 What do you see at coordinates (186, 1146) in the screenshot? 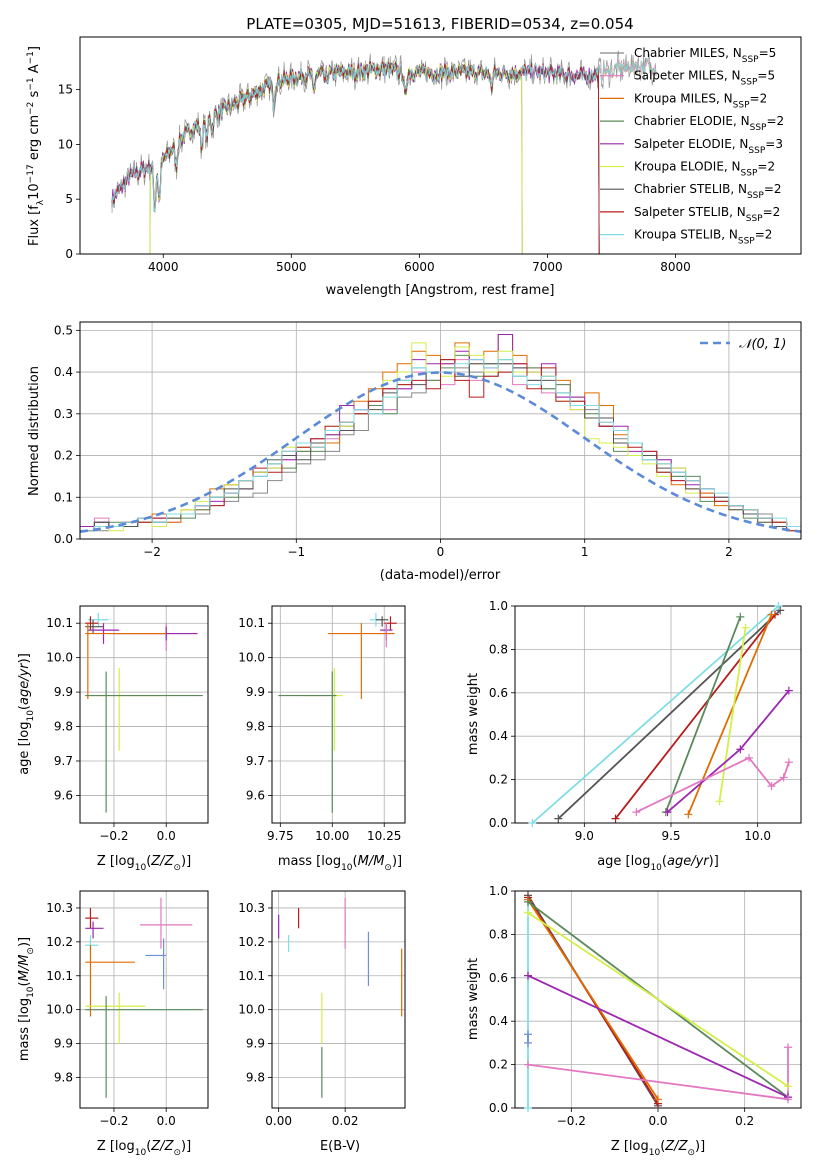
I see `mass-vs-z-x-axis-label-part: )]` at bounding box center [186, 1146].